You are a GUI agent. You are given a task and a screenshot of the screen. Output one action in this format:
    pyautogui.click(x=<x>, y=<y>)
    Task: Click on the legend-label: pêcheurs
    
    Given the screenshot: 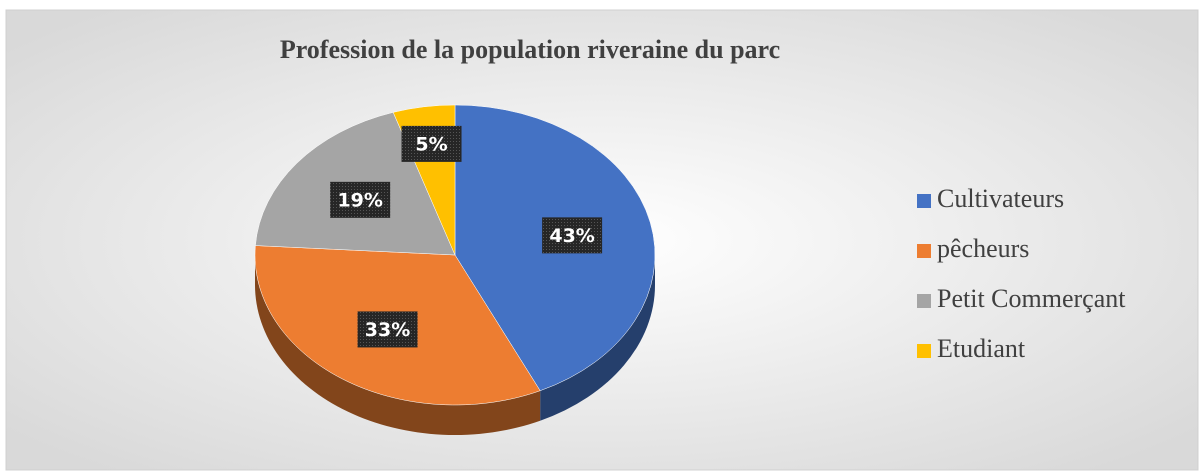 What is the action you would take?
    pyautogui.click(x=983, y=248)
    